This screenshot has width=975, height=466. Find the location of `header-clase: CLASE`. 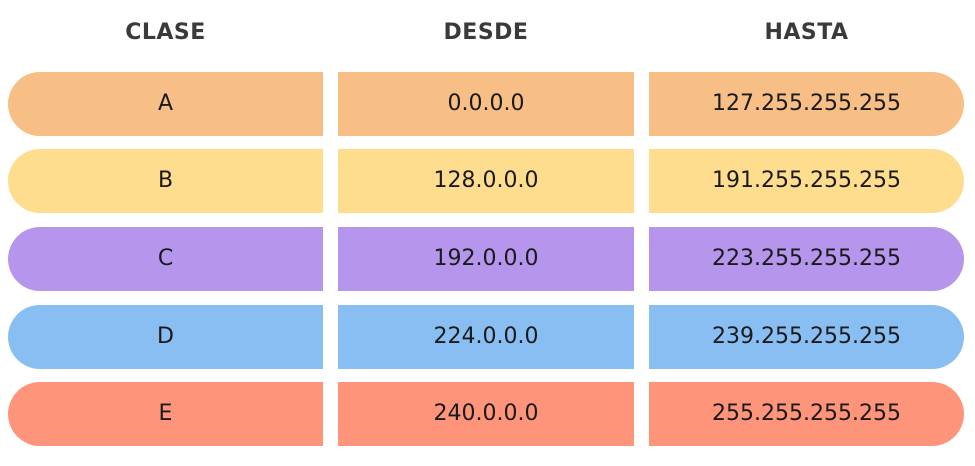

header-clase: CLASE is located at coordinates (165, 32).